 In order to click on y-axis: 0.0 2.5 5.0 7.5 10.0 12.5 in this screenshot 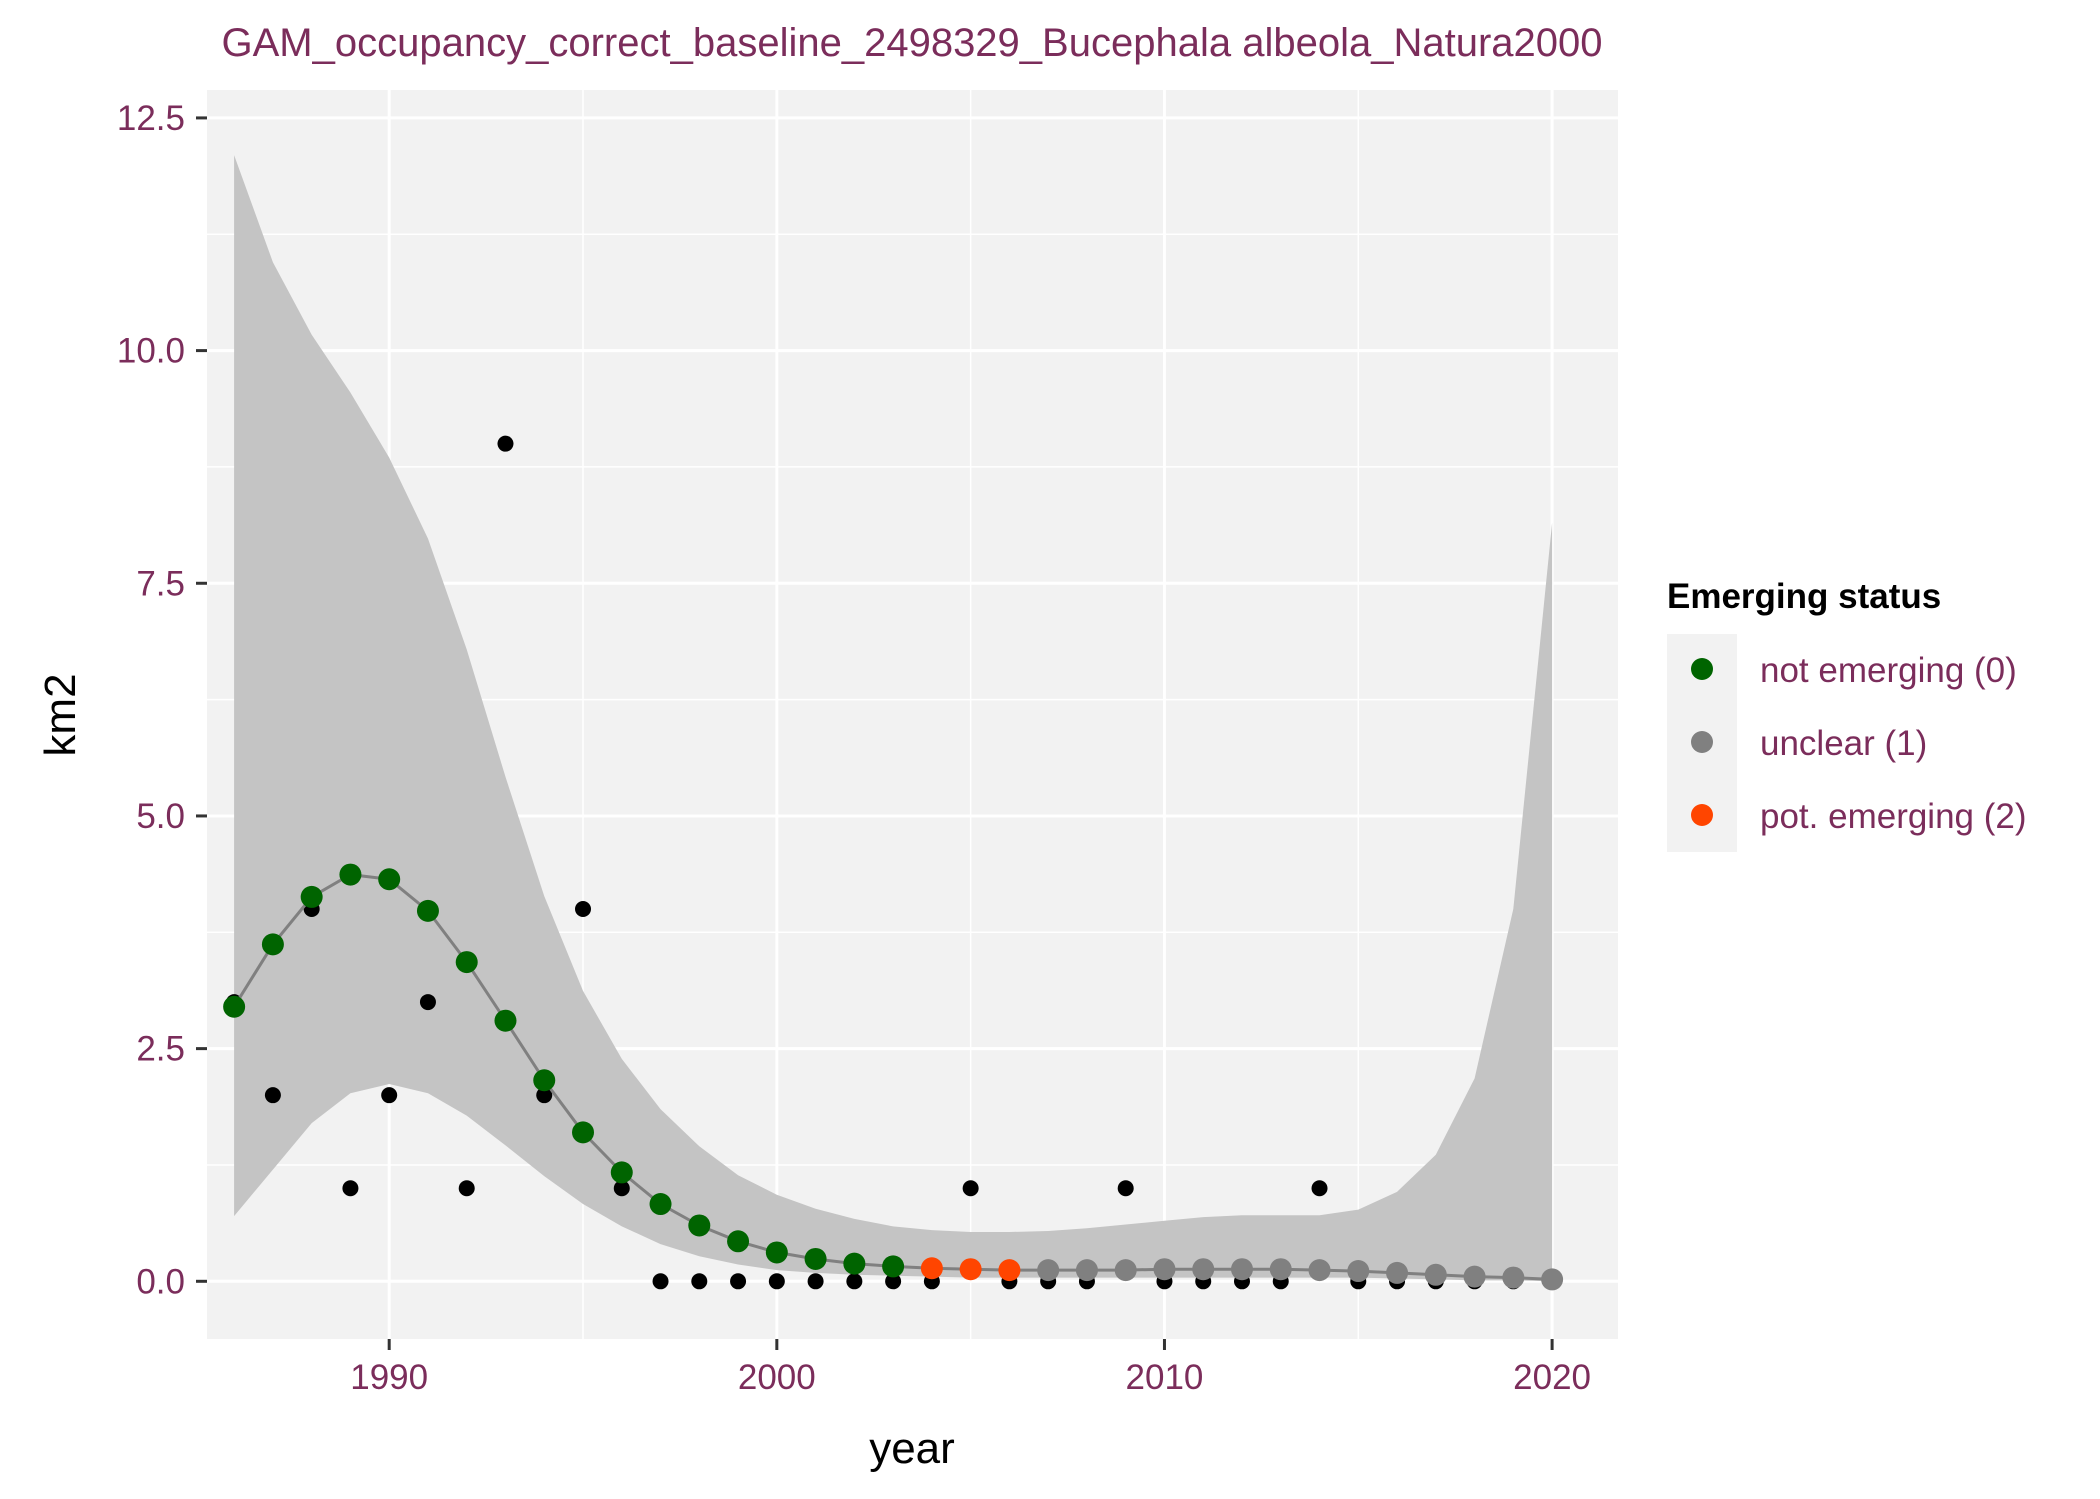, I will do `click(162, 700)`.